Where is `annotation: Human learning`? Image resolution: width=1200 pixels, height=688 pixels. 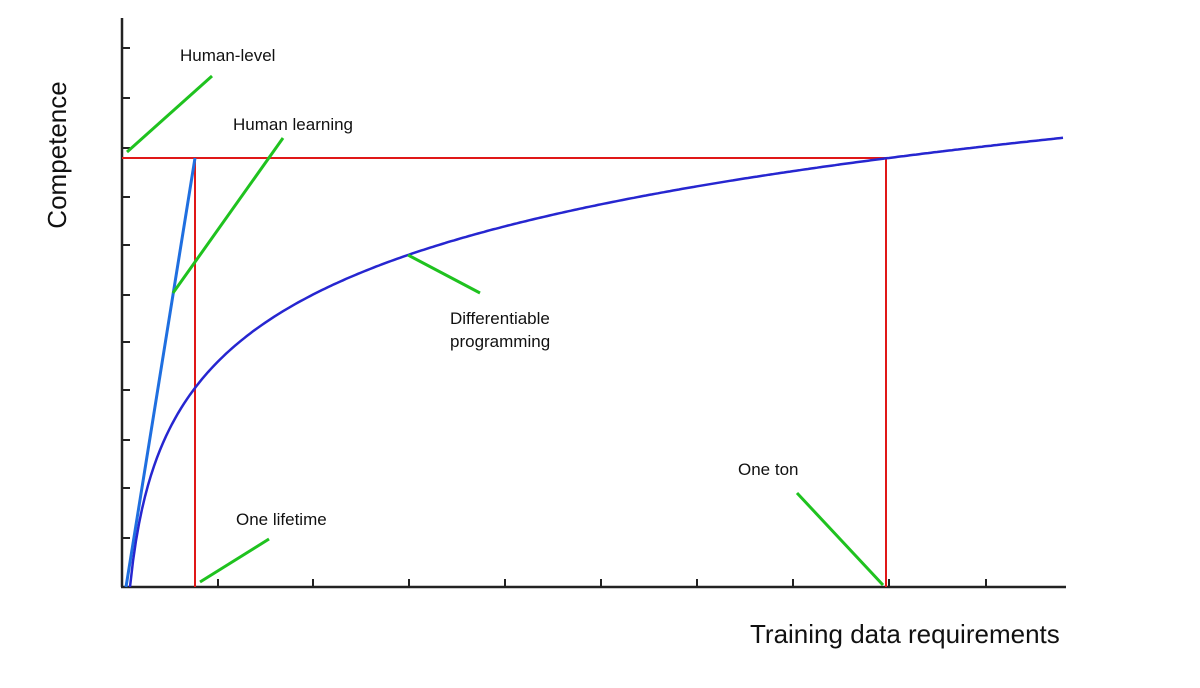
annotation: Human learning is located at coordinates (293, 124).